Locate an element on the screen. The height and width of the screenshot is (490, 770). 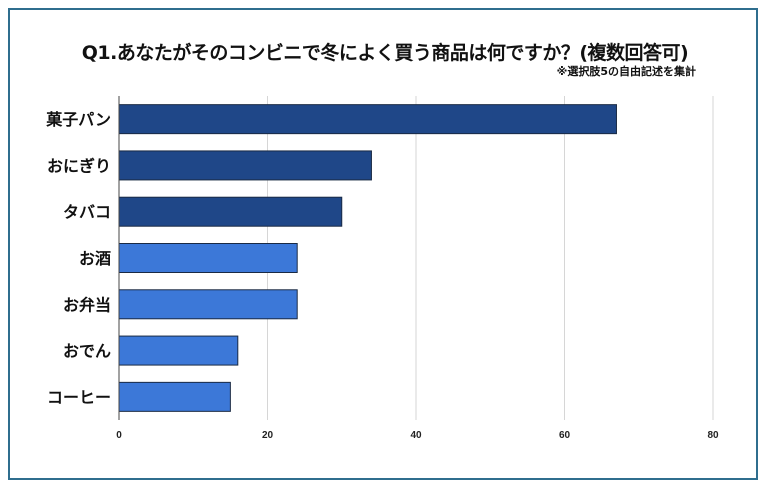
x-tick-label: 60 is located at coordinates (565, 435).